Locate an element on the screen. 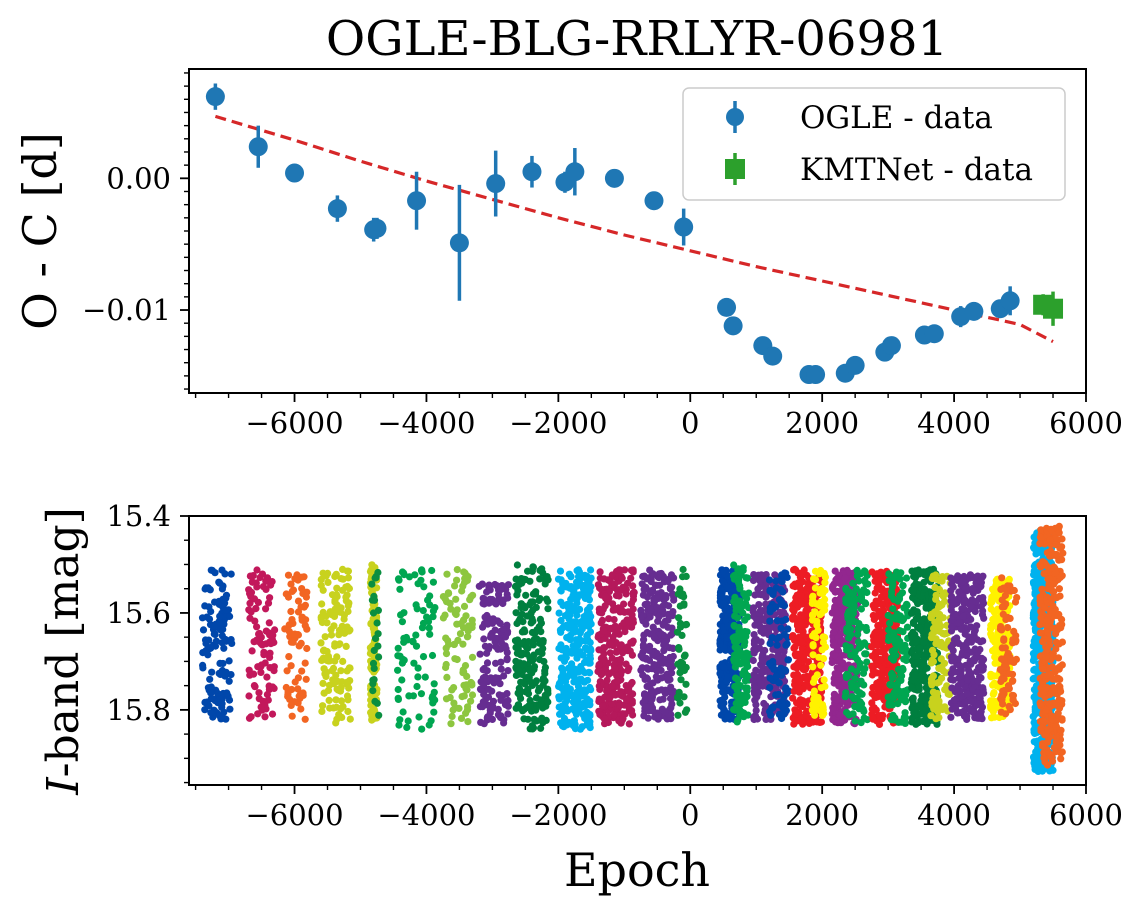 This screenshot has width=1126, height=901. oc-x-tick-label: 4000 is located at coordinates (954, 423).